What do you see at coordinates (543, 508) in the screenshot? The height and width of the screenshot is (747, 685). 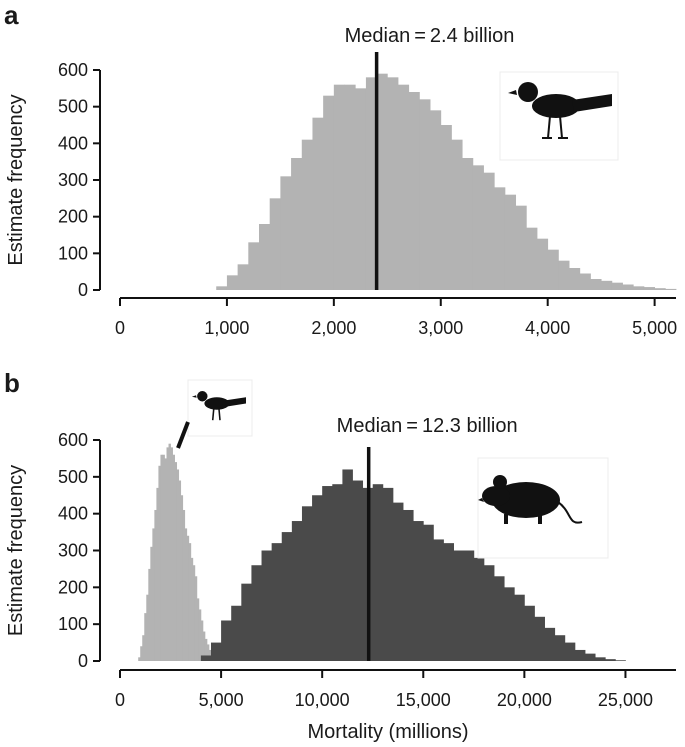 I see `mouse-icon` at bounding box center [543, 508].